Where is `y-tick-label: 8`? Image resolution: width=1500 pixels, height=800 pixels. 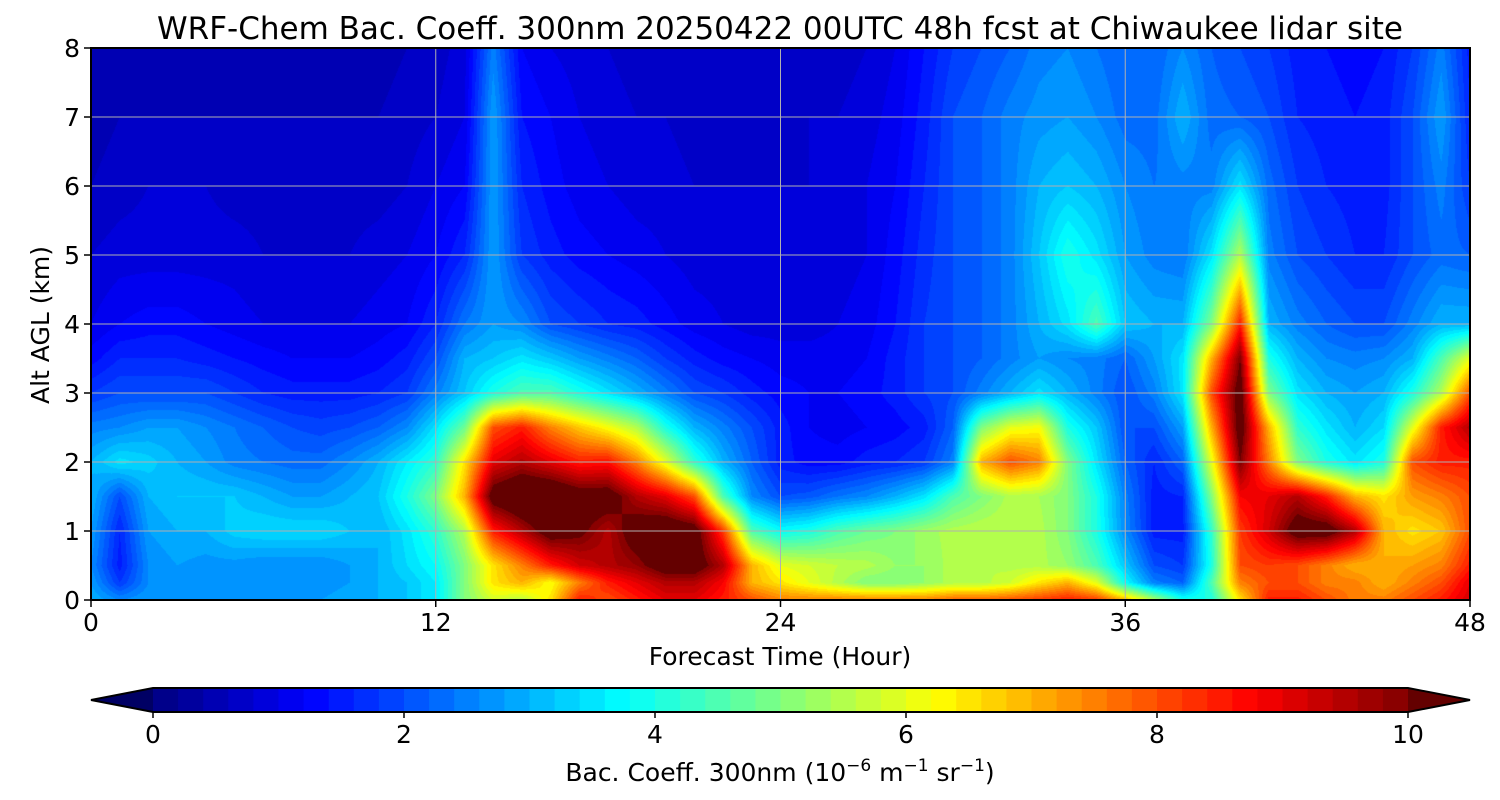 y-tick-label: 8 is located at coordinates (72, 48).